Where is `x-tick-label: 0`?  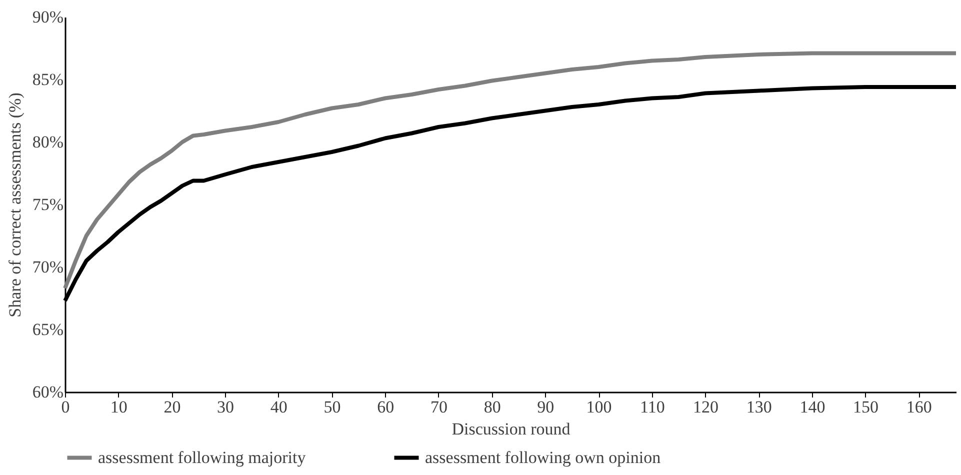
x-tick-label: 0 is located at coordinates (65, 407).